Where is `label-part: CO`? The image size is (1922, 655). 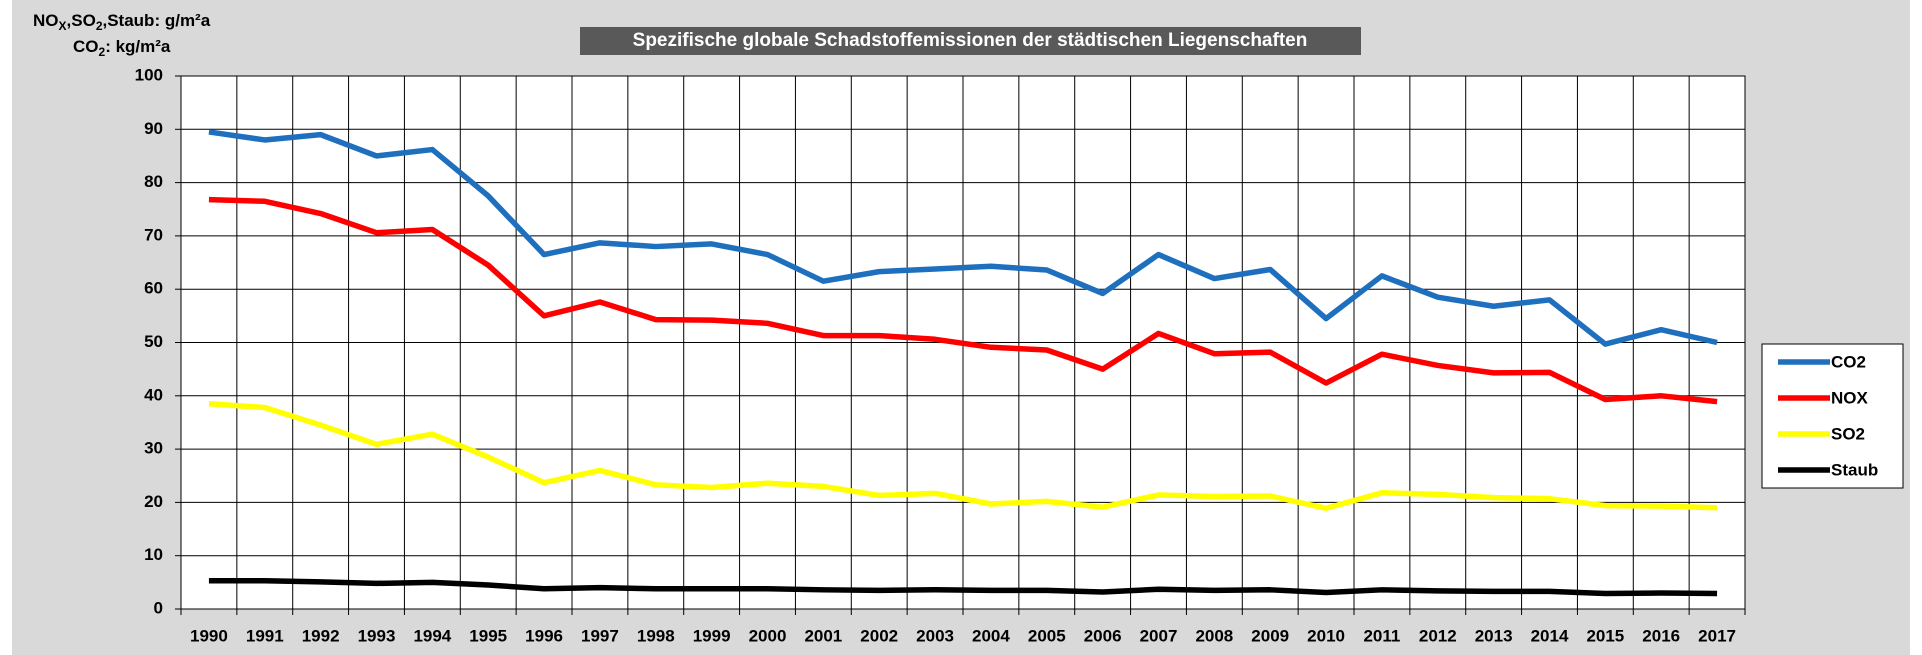 label-part: CO is located at coordinates (86, 46).